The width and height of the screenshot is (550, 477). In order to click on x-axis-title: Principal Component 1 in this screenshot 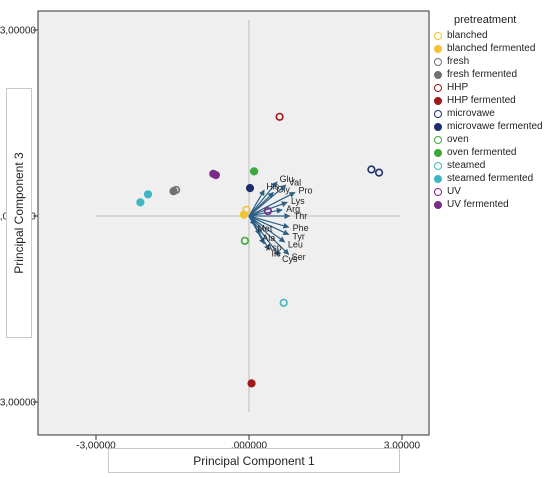, I will do `click(254, 460)`.